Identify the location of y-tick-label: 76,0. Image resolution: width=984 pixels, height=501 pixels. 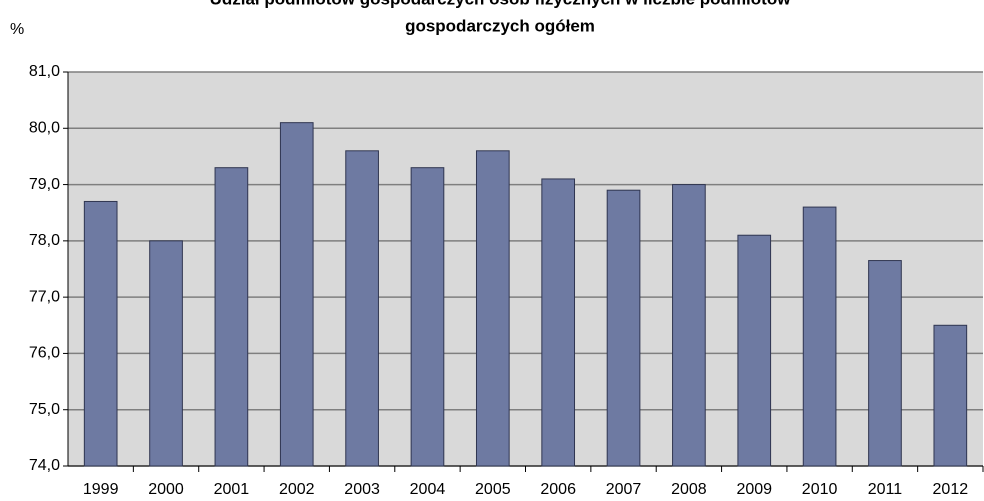
(44, 353).